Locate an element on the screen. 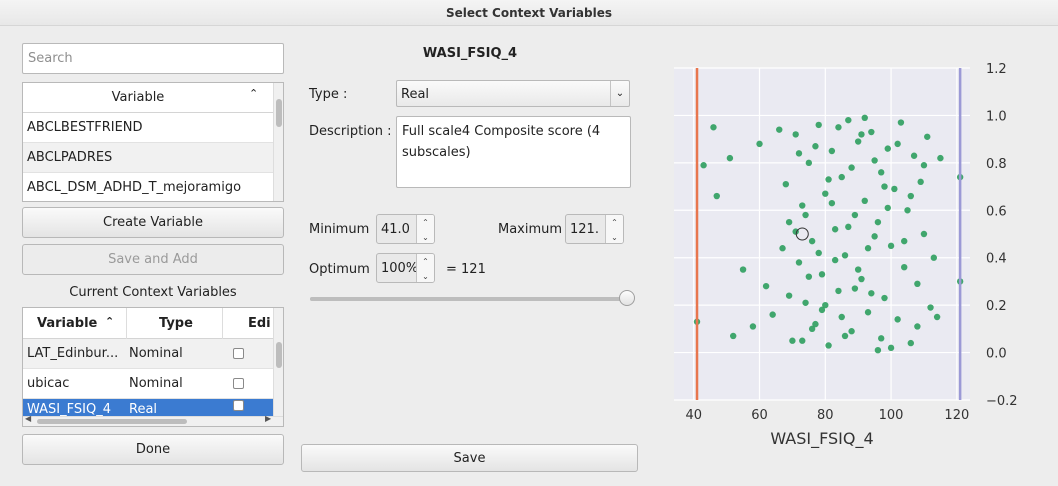 Image resolution: width=1058 pixels, height=486 pixels. optimum-label: Optimum is located at coordinates (339, 269).